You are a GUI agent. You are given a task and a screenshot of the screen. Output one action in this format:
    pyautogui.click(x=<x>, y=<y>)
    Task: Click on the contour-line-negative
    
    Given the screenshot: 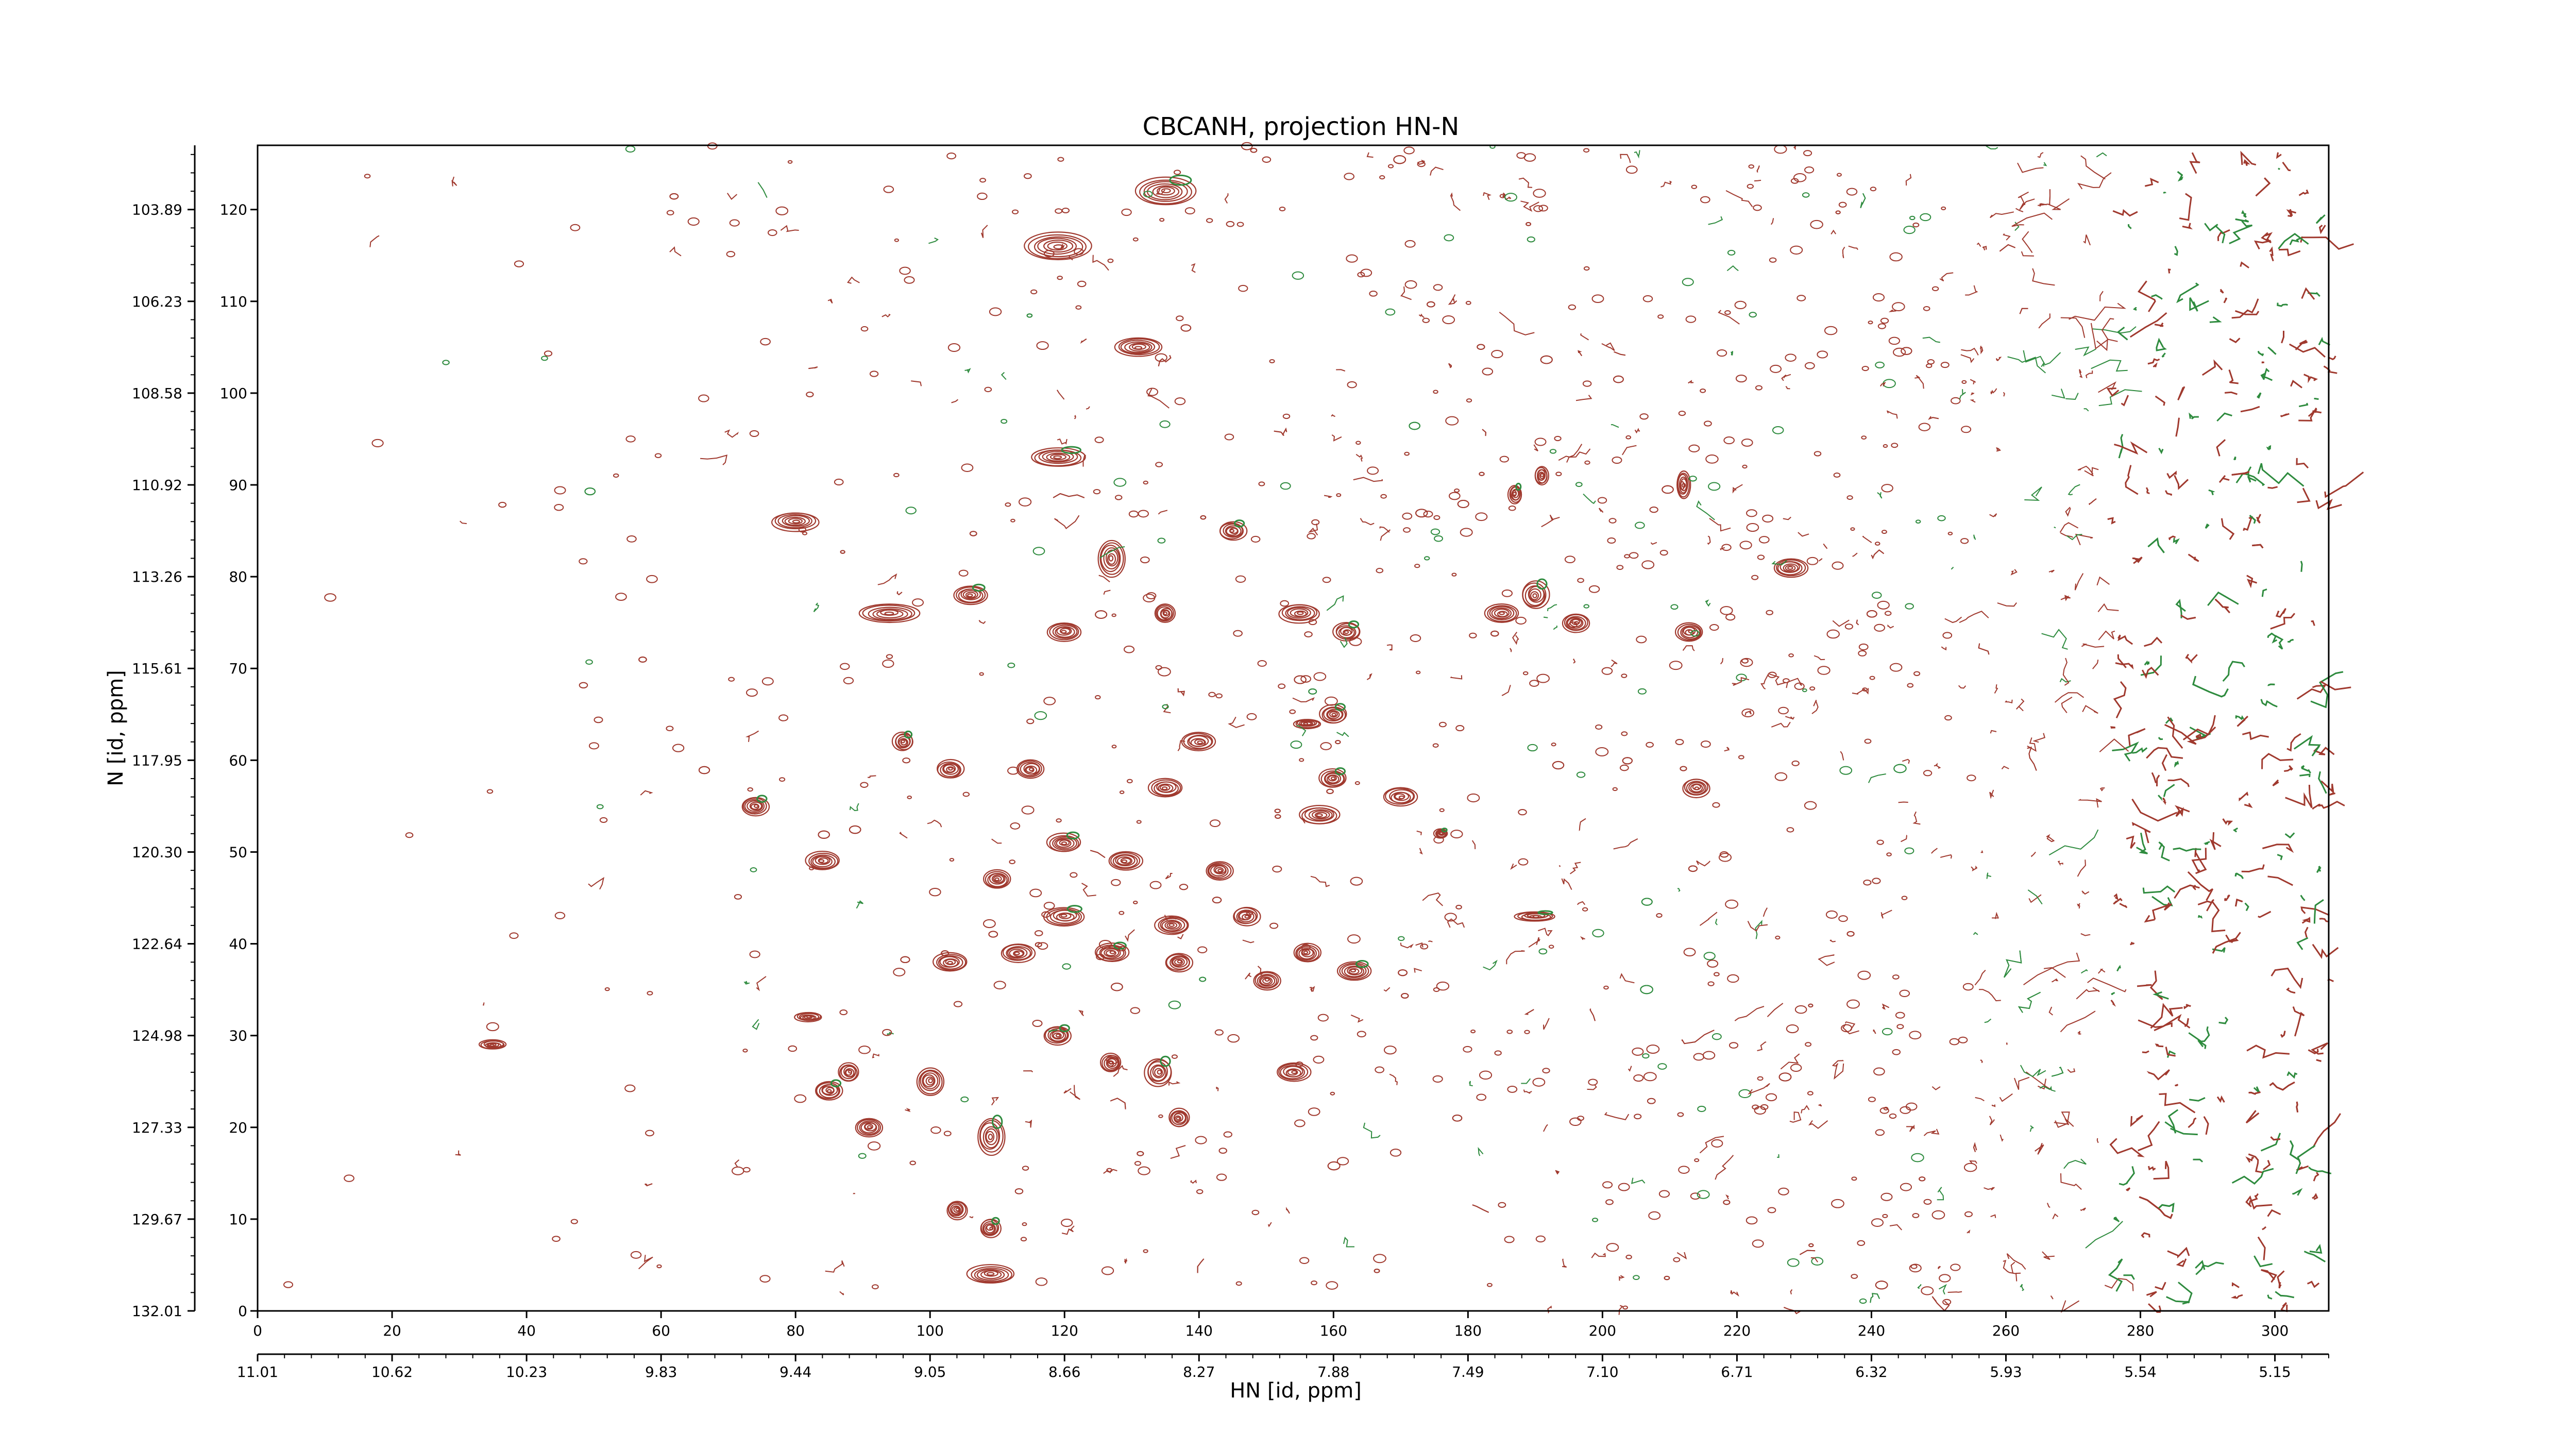 What is the action you would take?
    pyautogui.click(x=1071, y=450)
    